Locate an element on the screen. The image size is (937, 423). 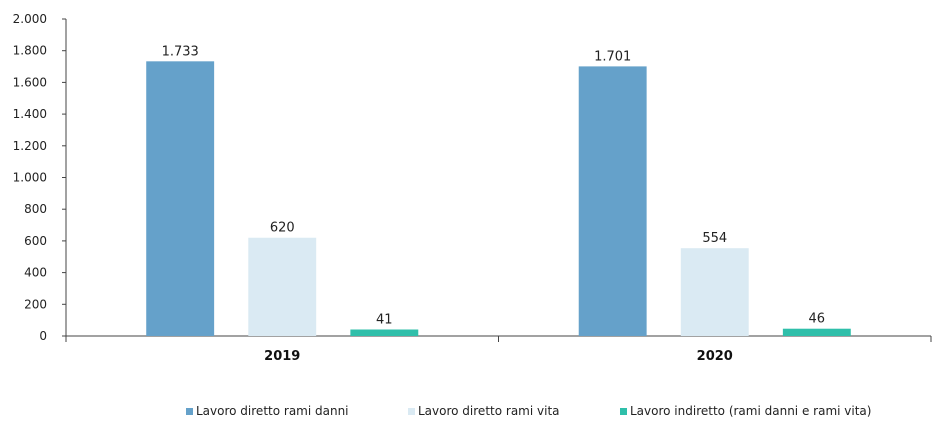
y-tick-label: 1.600 is located at coordinates (30, 82).